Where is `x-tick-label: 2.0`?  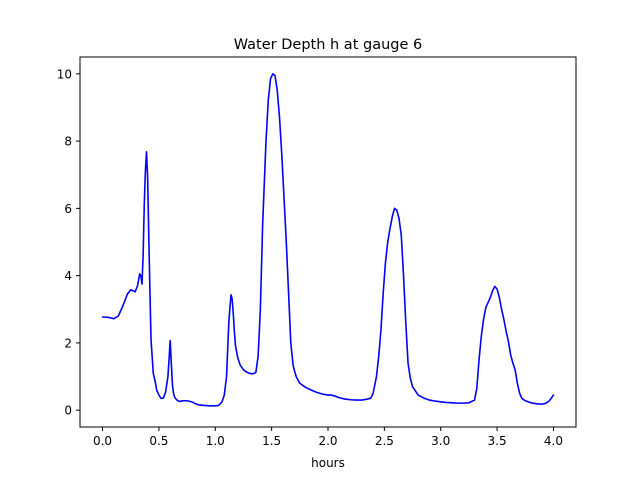
x-tick-label: 2.0 is located at coordinates (327, 441).